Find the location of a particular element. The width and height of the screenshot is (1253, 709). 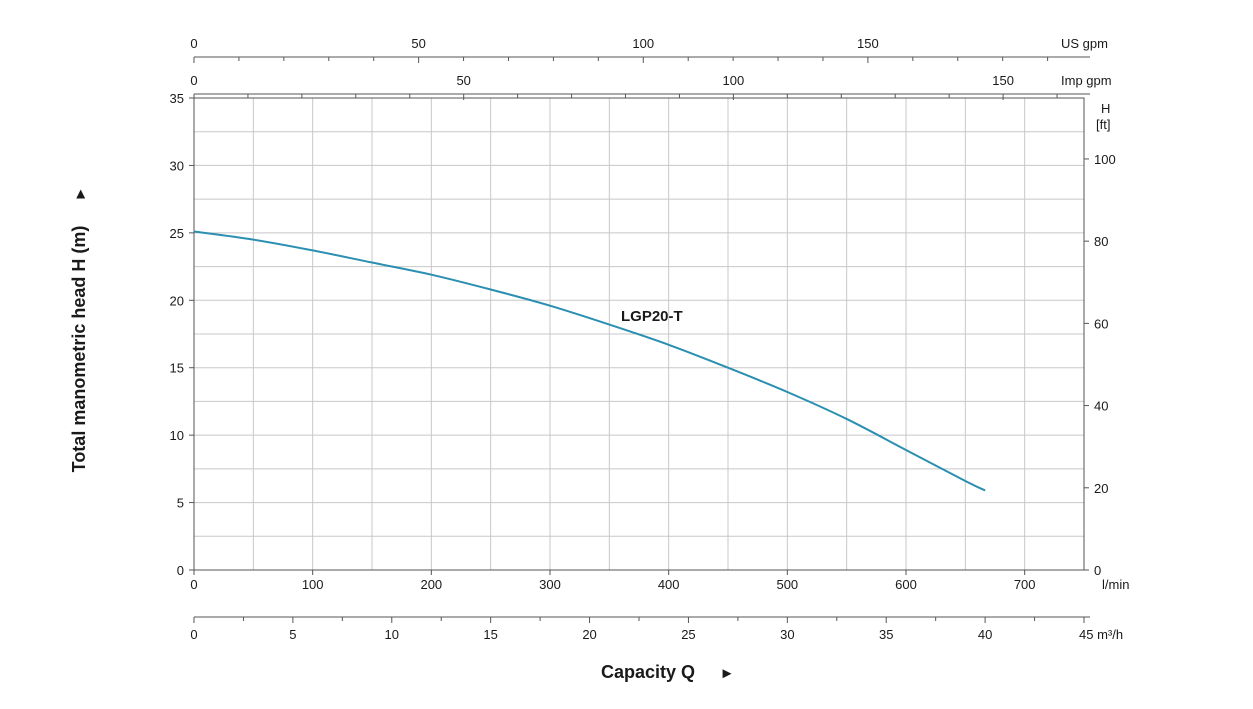

ft-axis-label-h: H is located at coordinates (1105, 108).